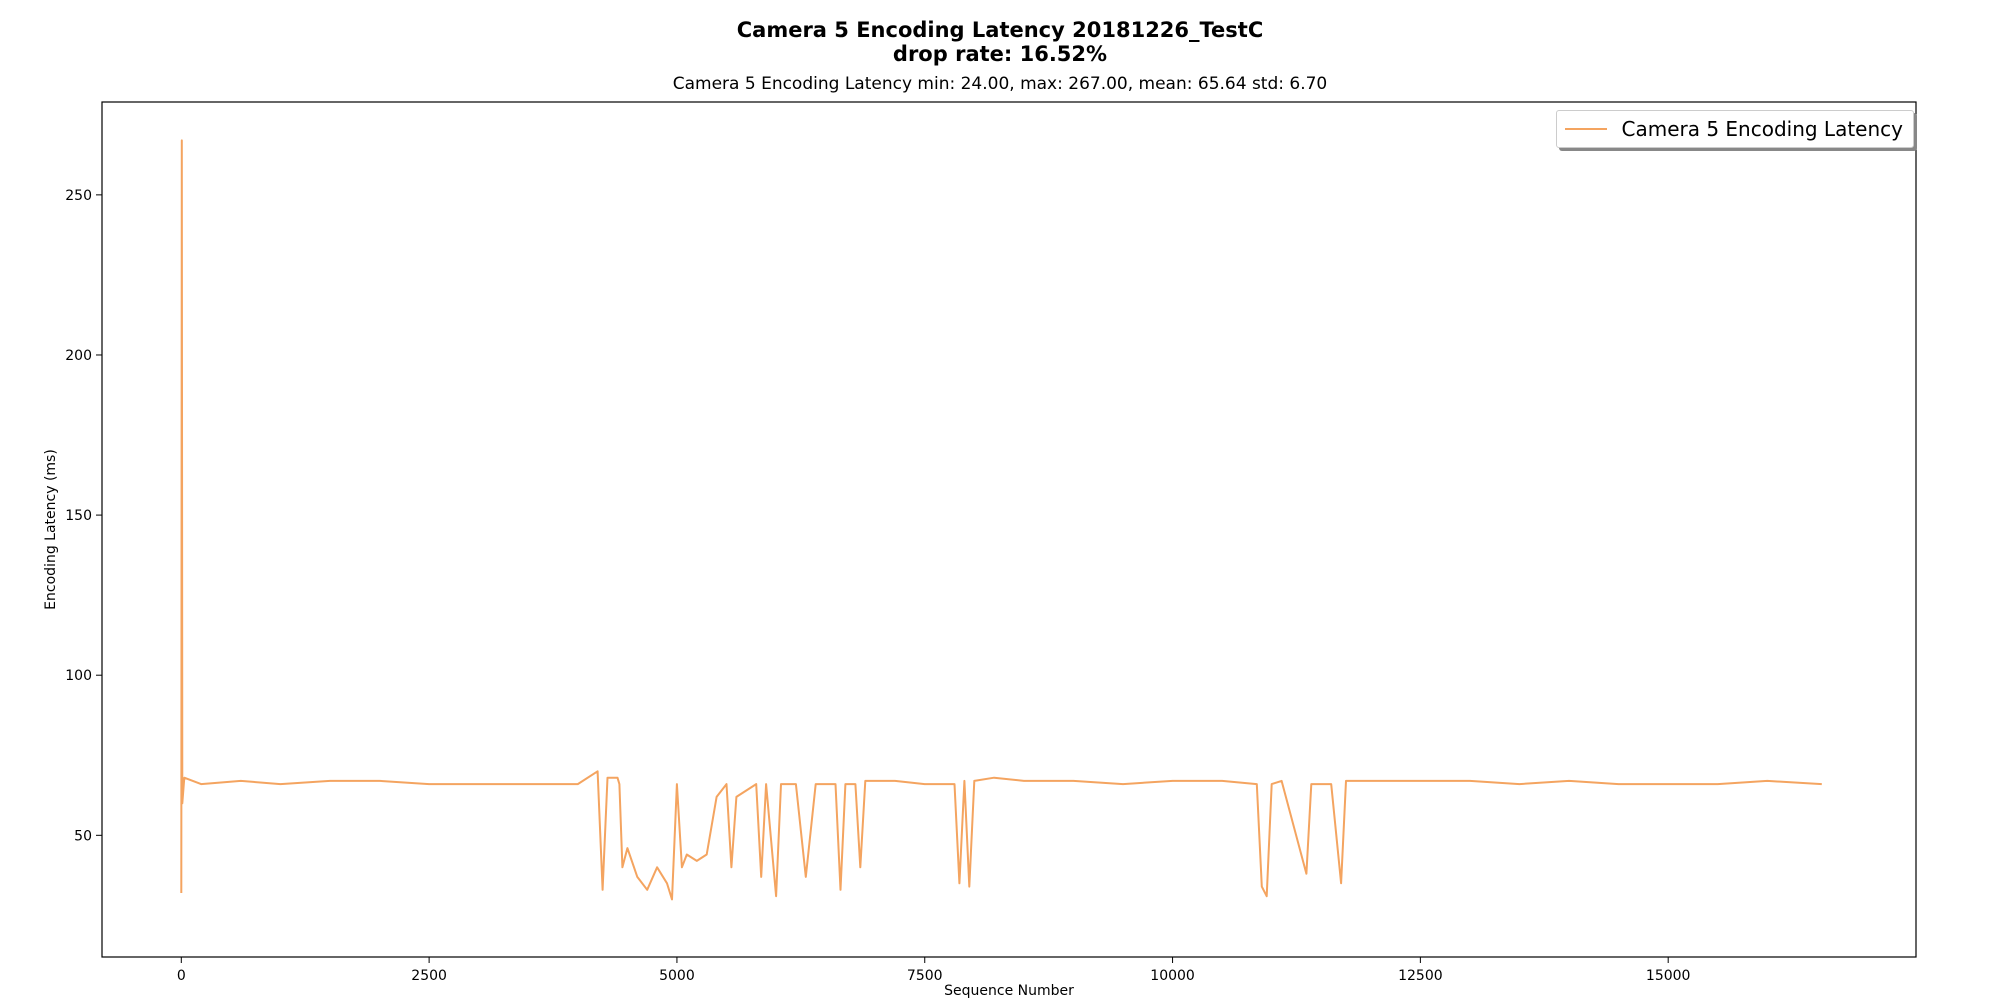  What do you see at coordinates (78, 356) in the screenshot?
I see `y-tick-label: 200` at bounding box center [78, 356].